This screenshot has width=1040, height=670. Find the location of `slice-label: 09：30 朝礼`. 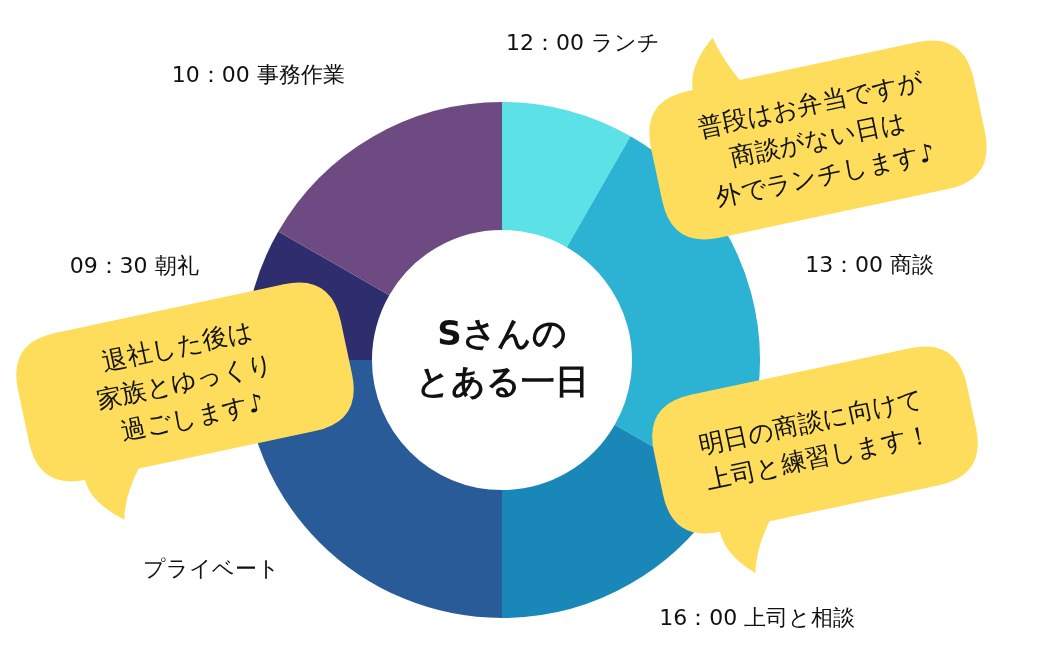

slice-label: 09：30 朝礼 is located at coordinates (134, 265).